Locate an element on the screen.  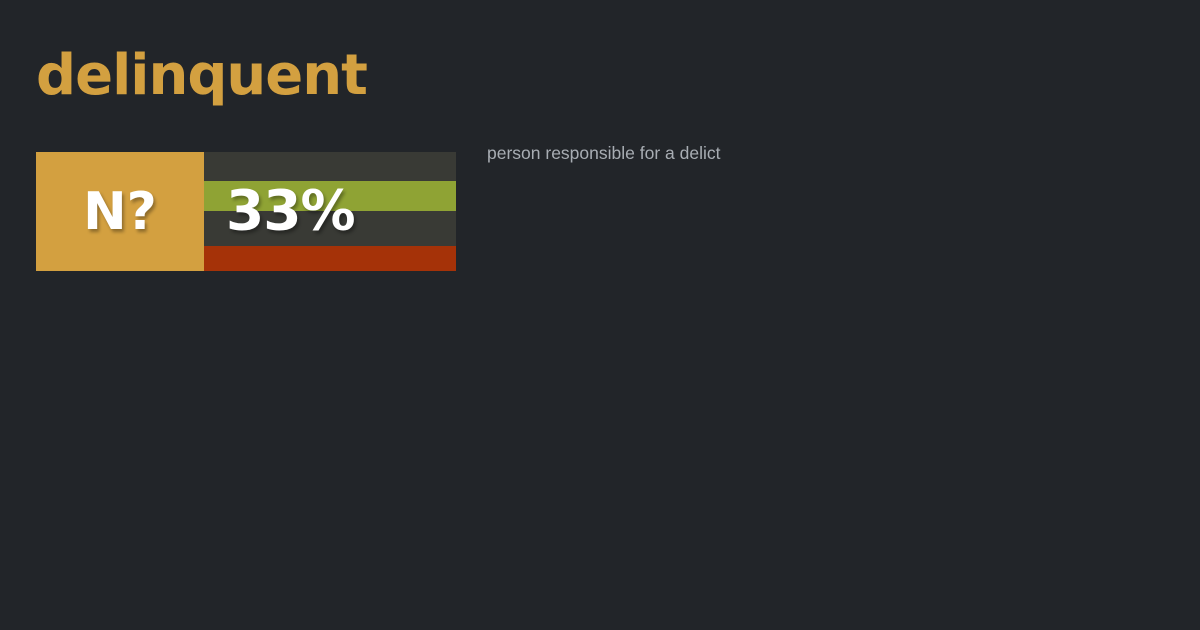
abbreviation-label: N? is located at coordinates (120, 211).